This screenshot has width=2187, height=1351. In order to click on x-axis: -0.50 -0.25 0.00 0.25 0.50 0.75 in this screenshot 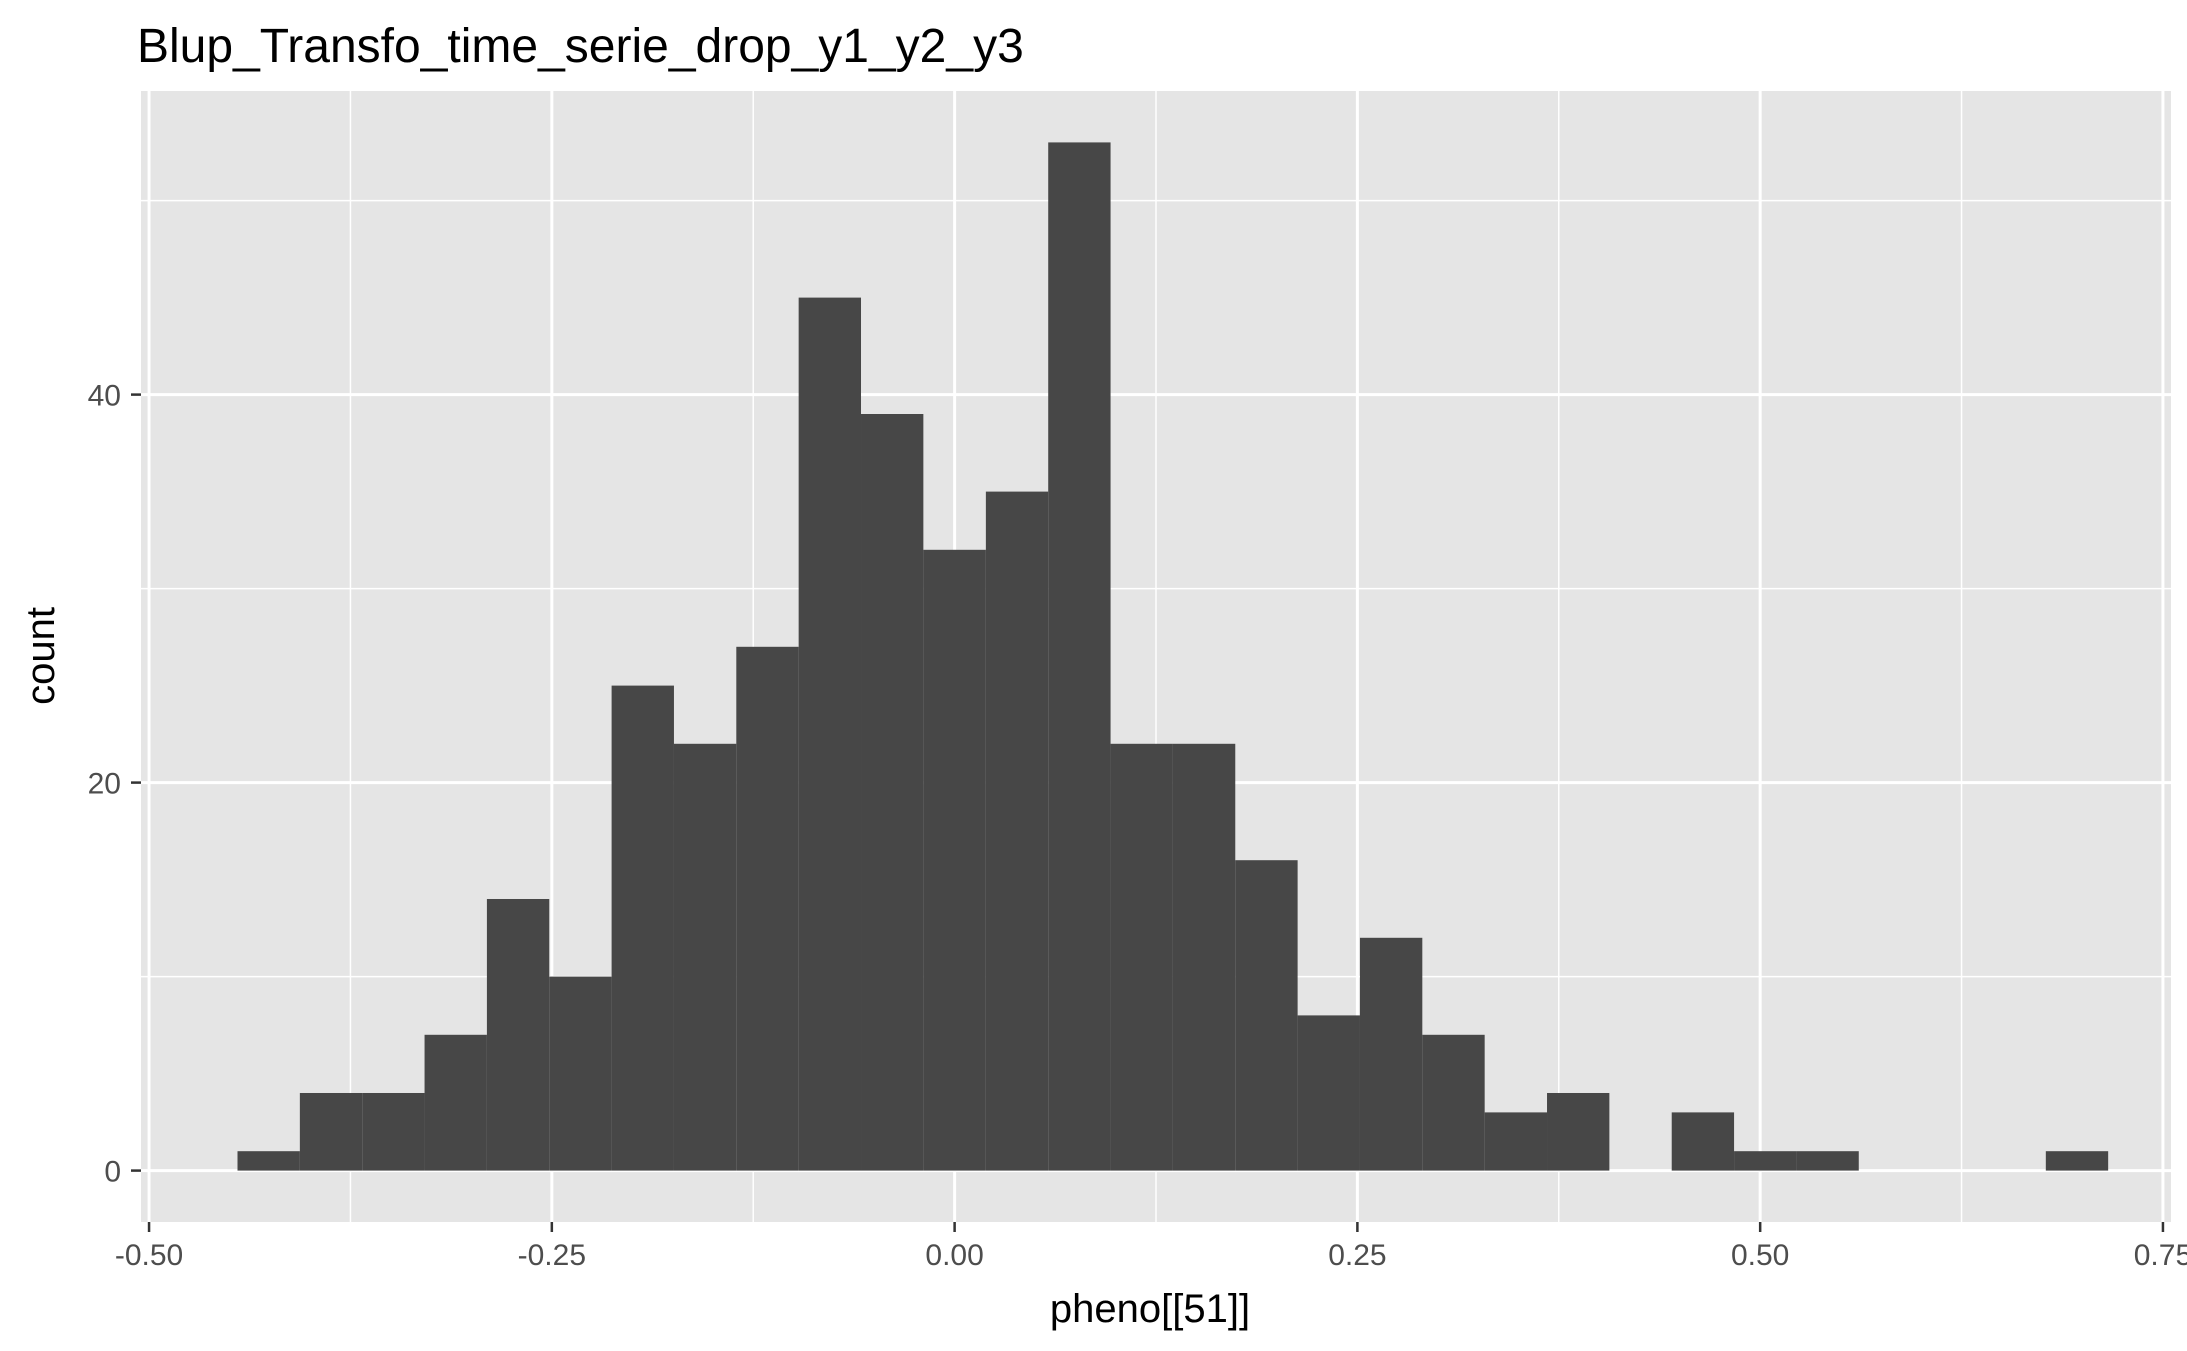, I will do `click(1151, 1247)`.